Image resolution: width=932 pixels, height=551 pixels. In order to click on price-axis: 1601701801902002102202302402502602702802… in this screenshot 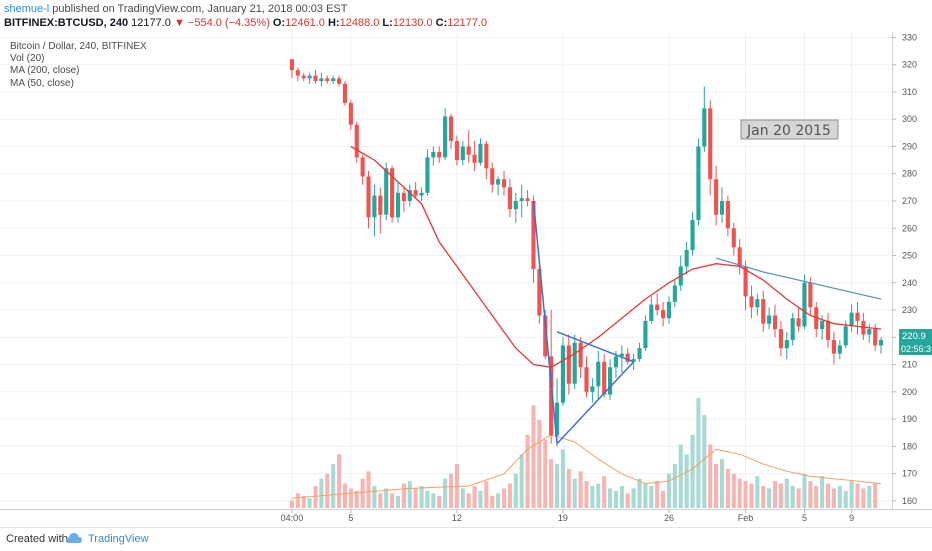, I will do `click(904, 269)`.